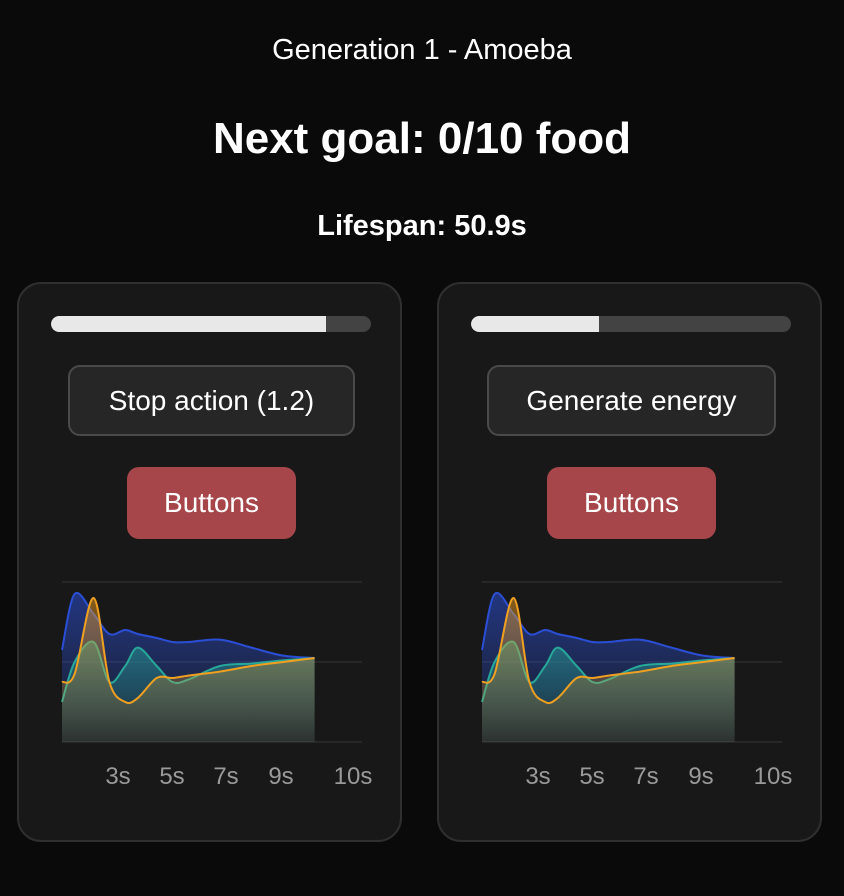 The height and width of the screenshot is (896, 844). Describe the element at coordinates (631, 400) in the screenshot. I see `generate-energy-button: Generate energy` at that location.